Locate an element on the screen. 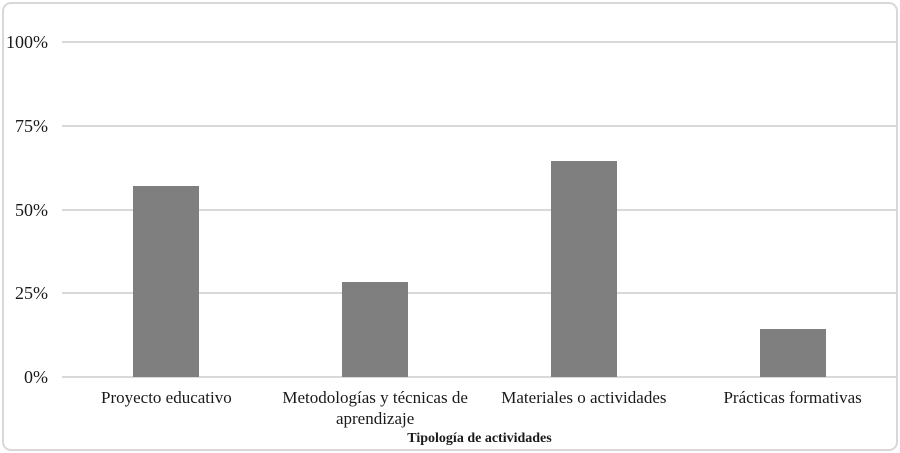  y-tick-label: 25% is located at coordinates (31, 293).